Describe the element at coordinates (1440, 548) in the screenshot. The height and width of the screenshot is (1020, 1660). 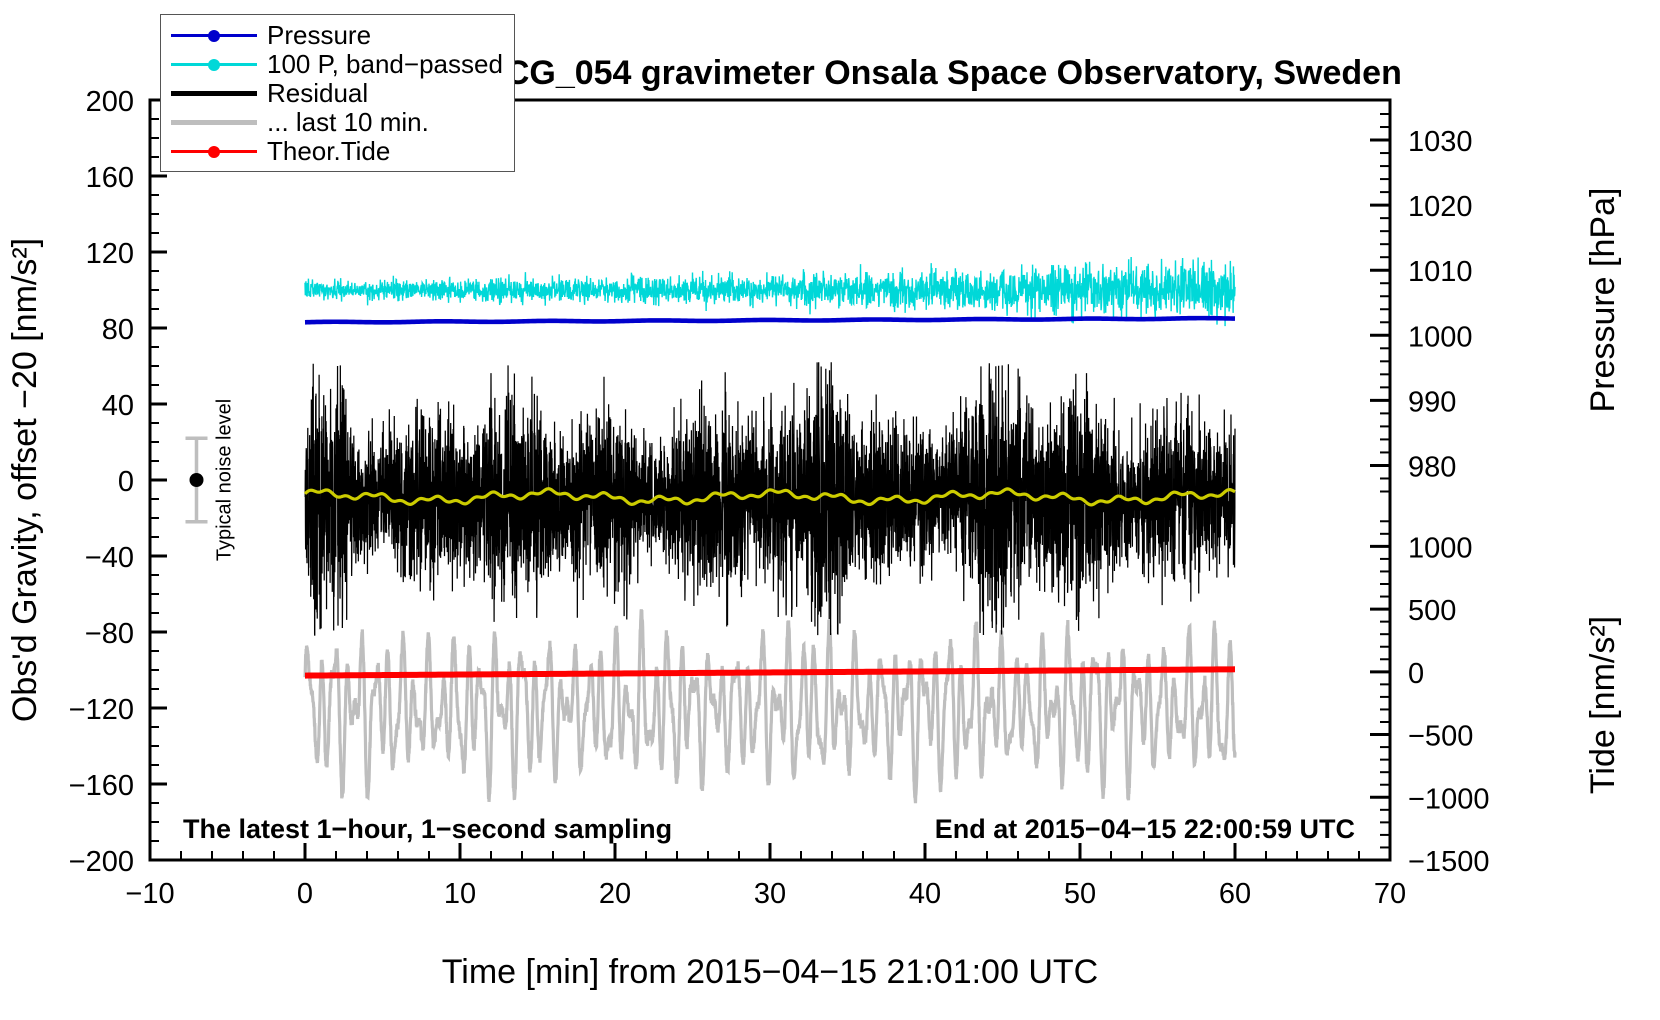
I see `tide-tick-label: 1000` at that location.